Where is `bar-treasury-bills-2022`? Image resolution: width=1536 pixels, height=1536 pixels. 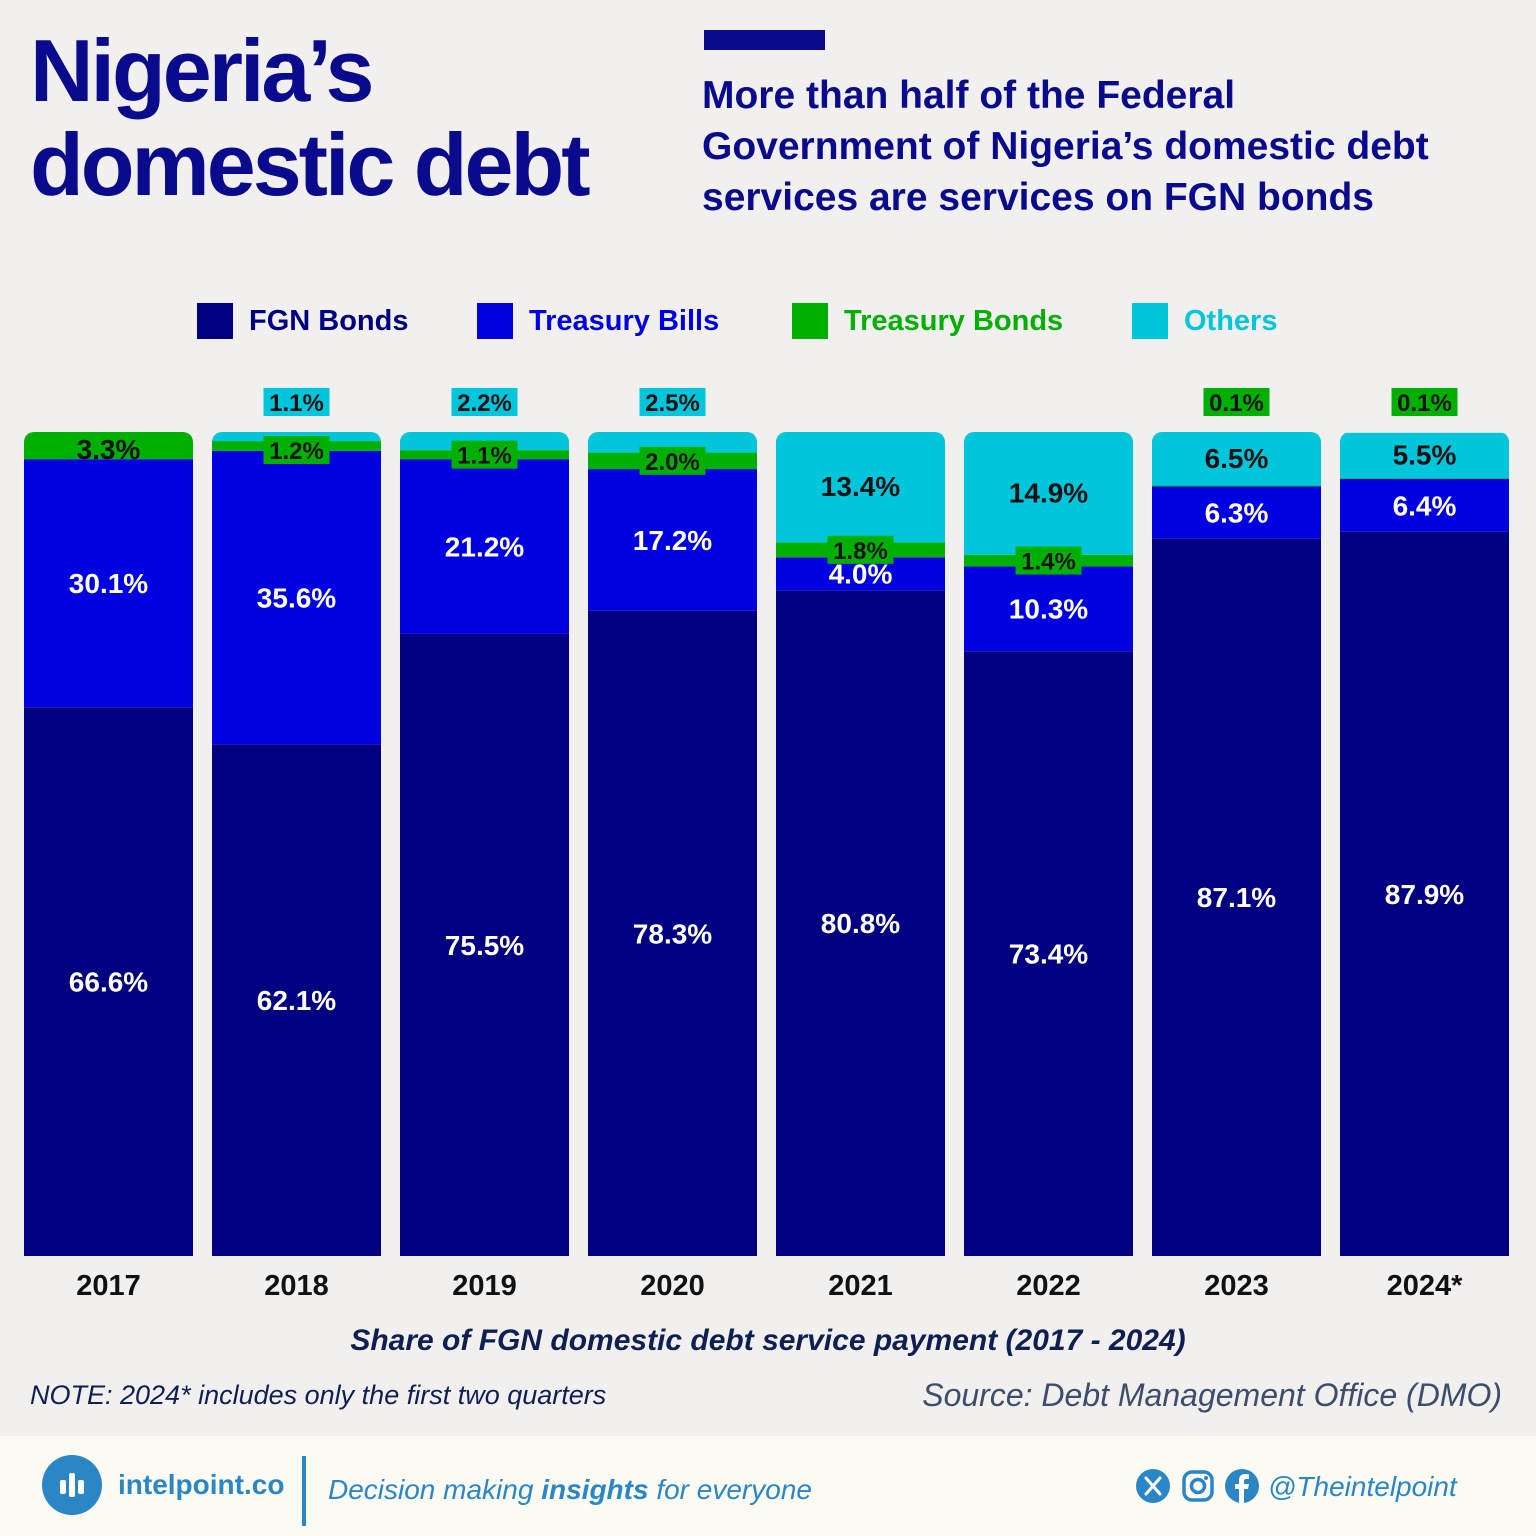
bar-treasury-bills-2022 is located at coordinates (1048, 609).